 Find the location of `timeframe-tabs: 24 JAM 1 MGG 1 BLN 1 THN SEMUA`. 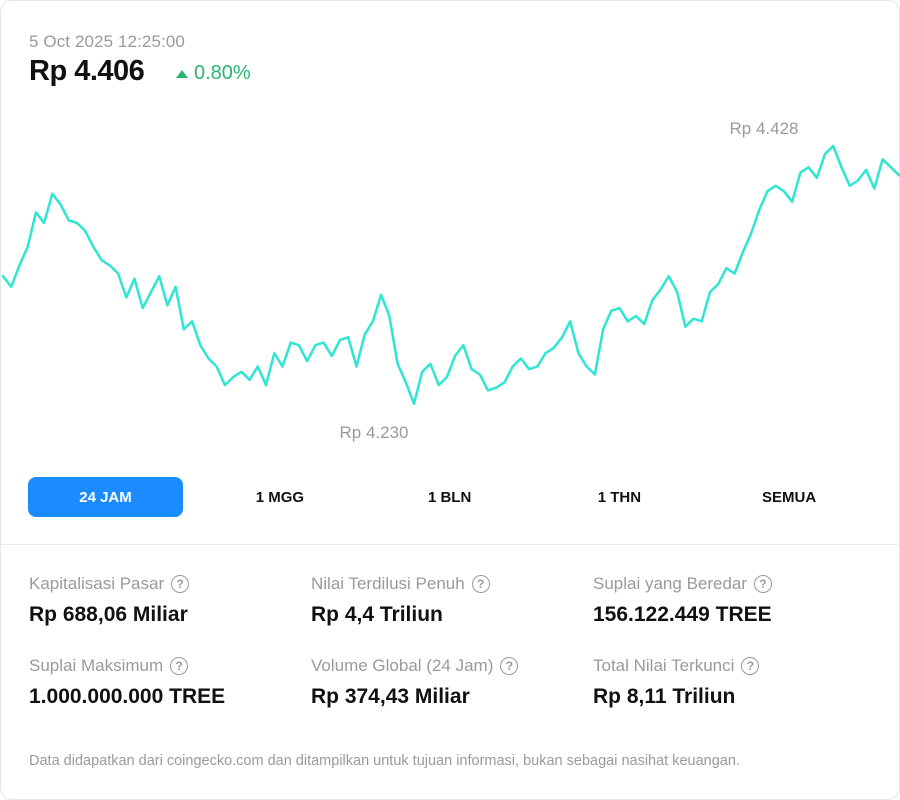

timeframe-tabs: 24 JAM 1 MGG 1 BLN 1 THN SEMUA is located at coordinates (451, 497).